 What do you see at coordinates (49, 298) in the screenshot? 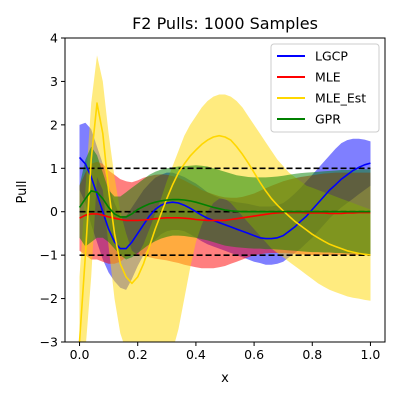
I see `y-tick-label: −2` at bounding box center [49, 298].